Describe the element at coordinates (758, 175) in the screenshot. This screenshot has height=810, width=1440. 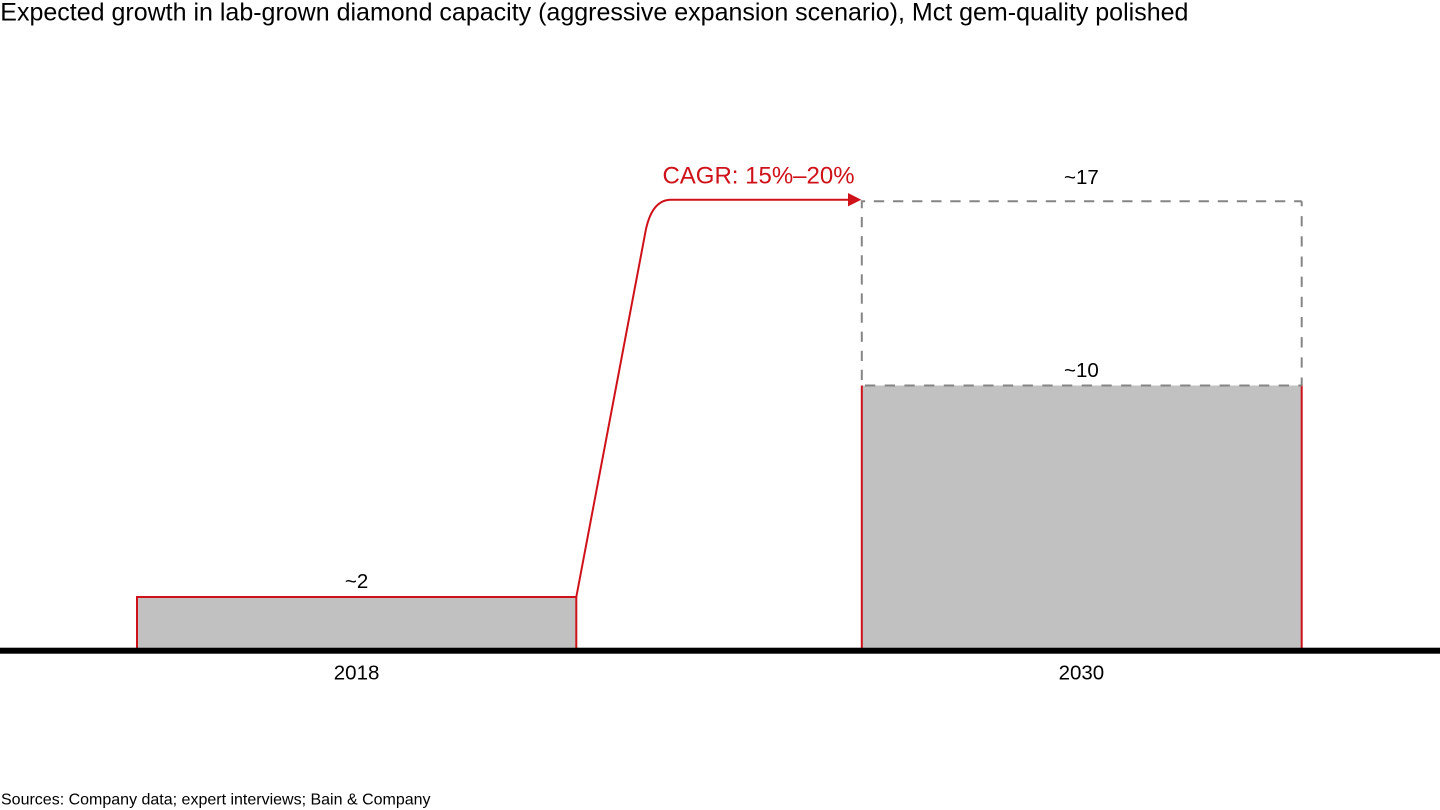
I see `svg-text: CAGR: 15%–20%` at that location.